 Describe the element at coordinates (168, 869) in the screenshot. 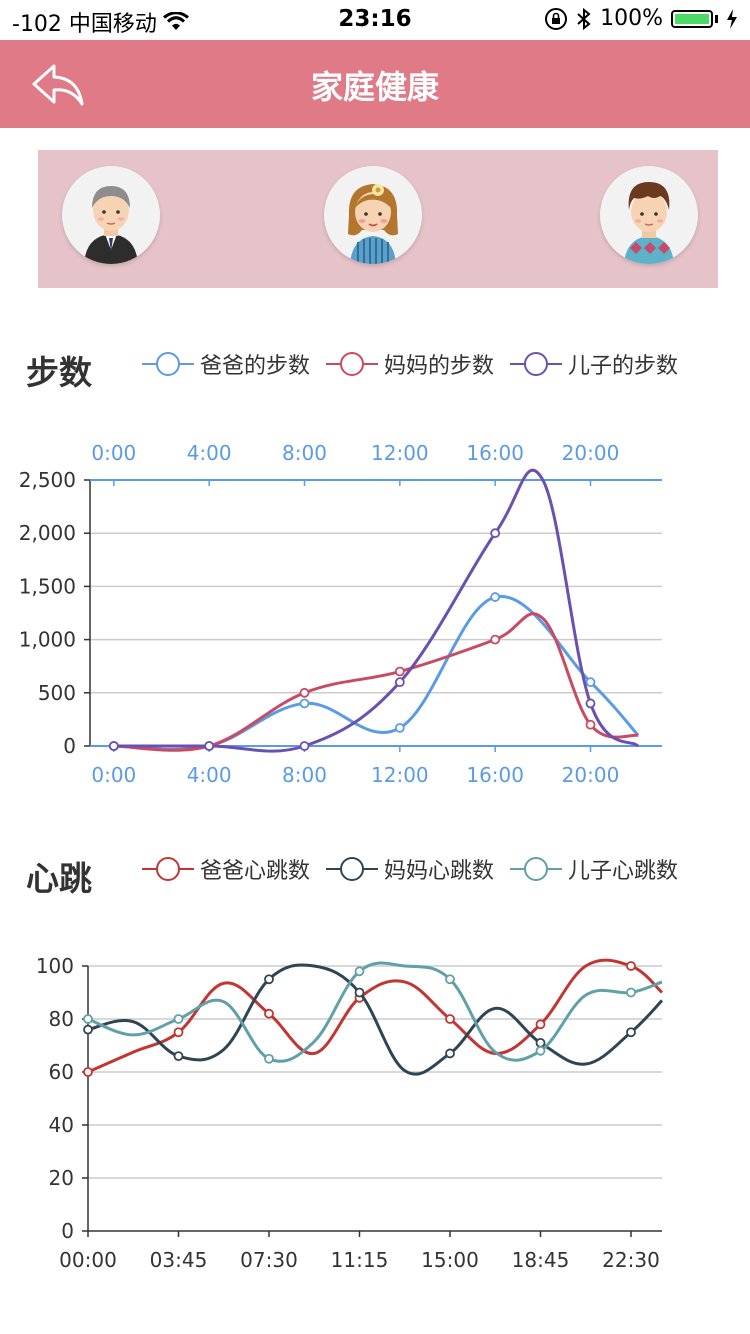

I see `legend-father-heart-marker` at that location.